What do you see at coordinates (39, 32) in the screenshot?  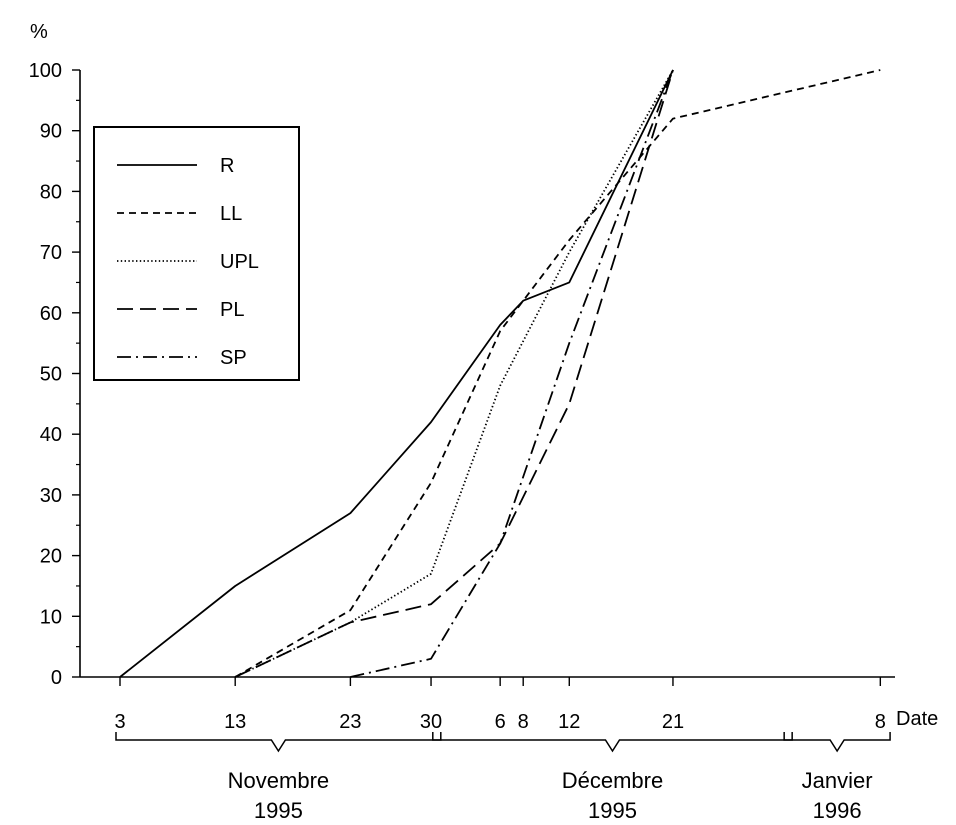 I see `y-axis-label: %` at bounding box center [39, 32].